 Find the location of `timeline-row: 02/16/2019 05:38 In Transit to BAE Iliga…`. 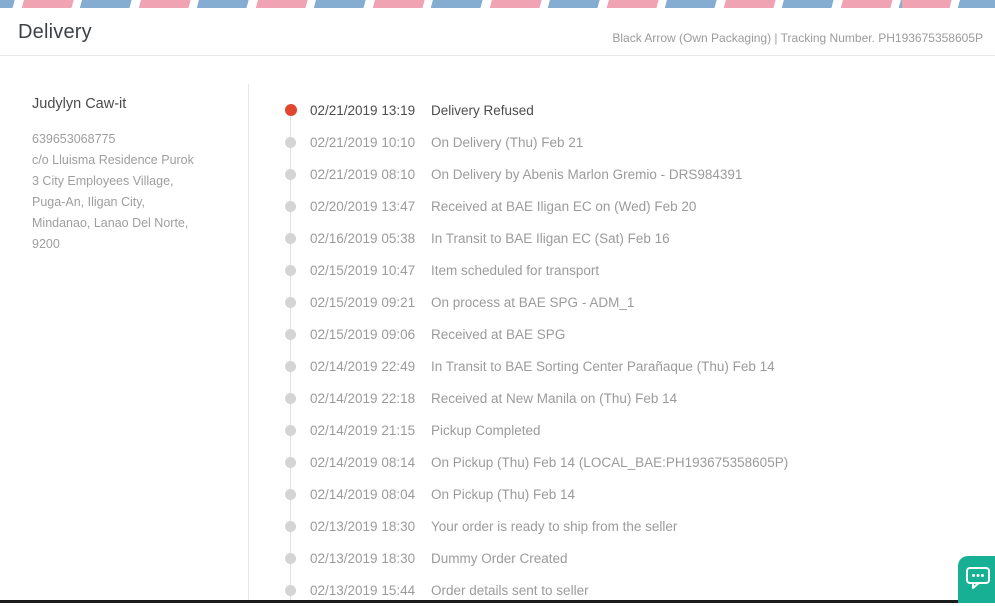

timeline-row: 02/16/2019 05:38 In Transit to BAE Iliga… is located at coordinates (536, 238).